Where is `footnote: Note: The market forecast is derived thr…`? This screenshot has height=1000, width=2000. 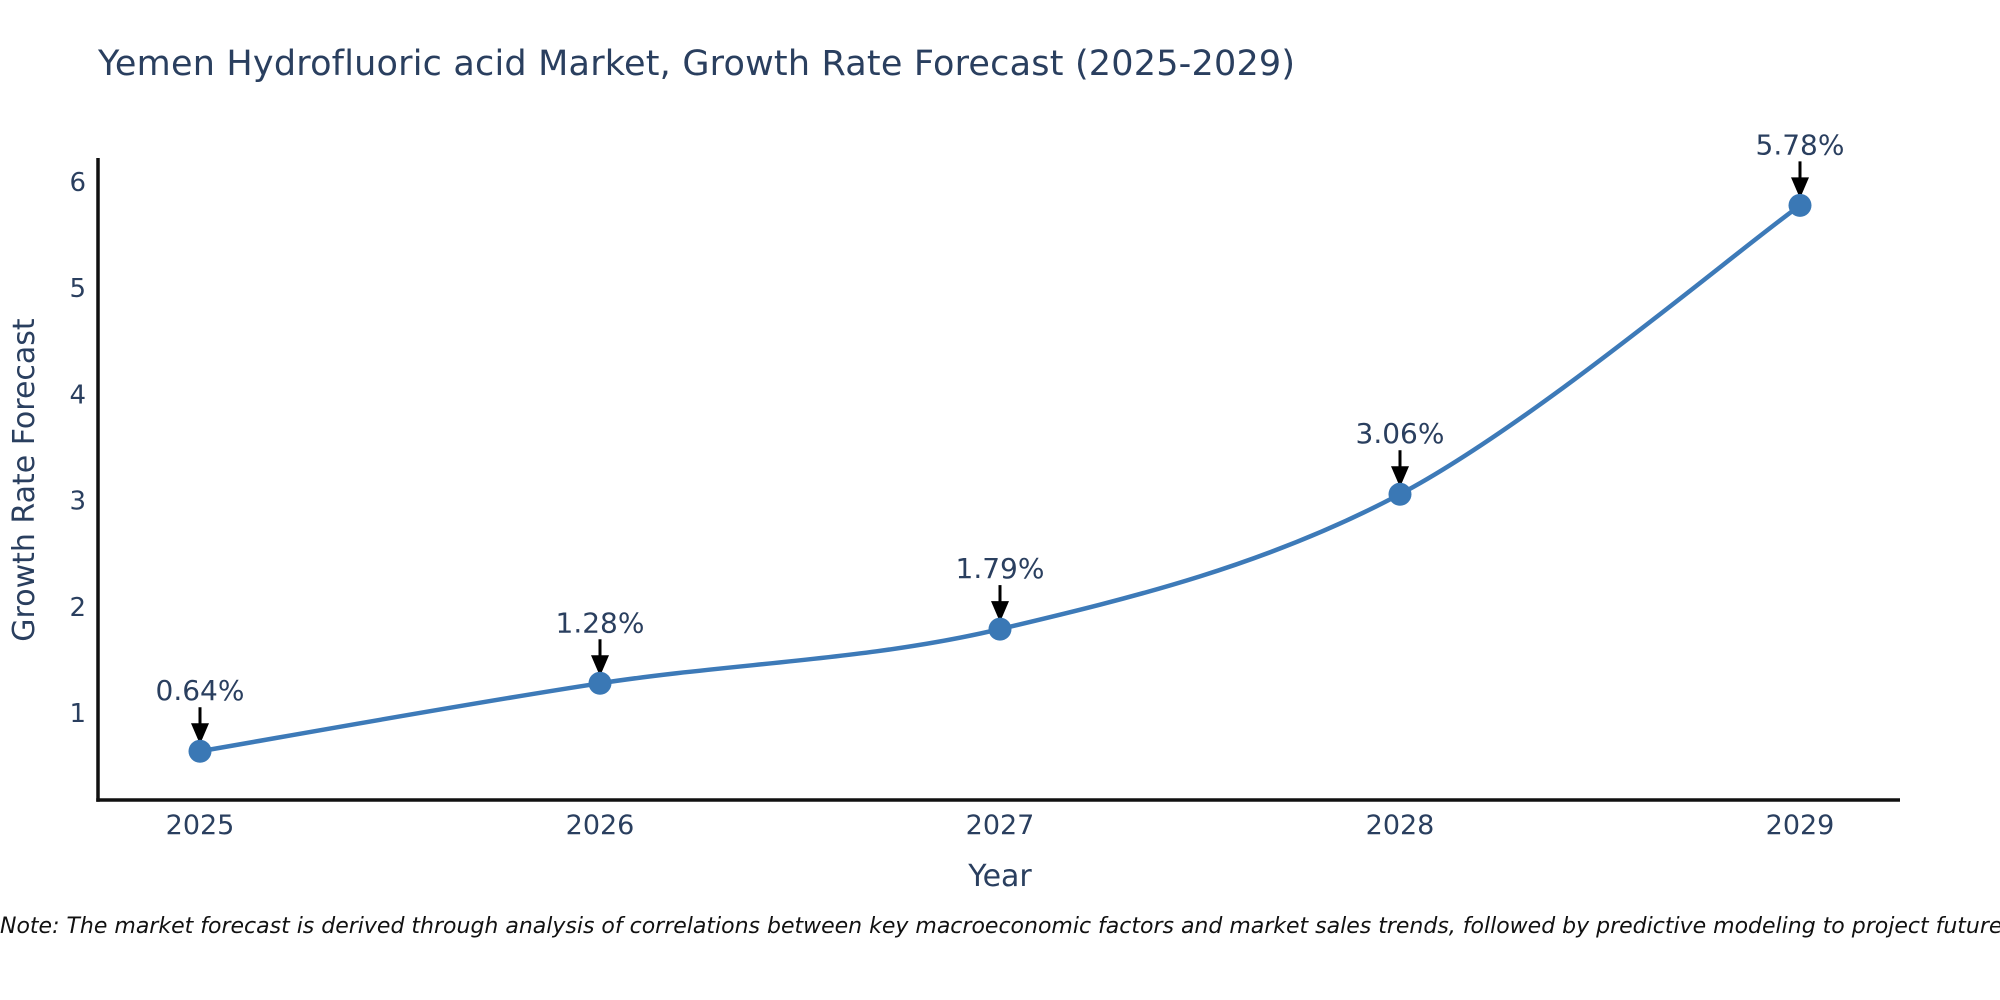 footnote: Note: The market forecast is derived thr… is located at coordinates (1000, 926).